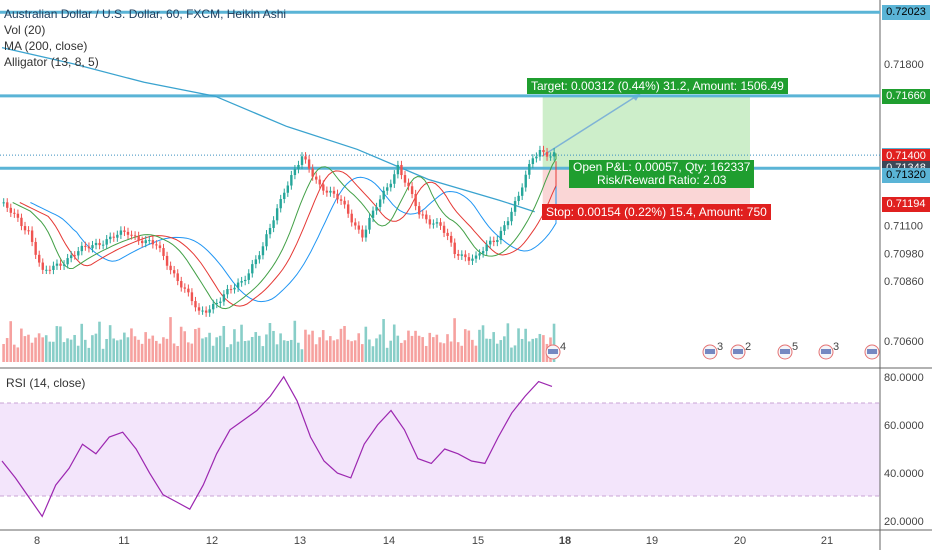 The height and width of the screenshot is (550, 932). Describe the element at coordinates (662, 180) in the screenshot. I see `risk-reward-text: Risk/Reward Ratio: 2.03` at that location.